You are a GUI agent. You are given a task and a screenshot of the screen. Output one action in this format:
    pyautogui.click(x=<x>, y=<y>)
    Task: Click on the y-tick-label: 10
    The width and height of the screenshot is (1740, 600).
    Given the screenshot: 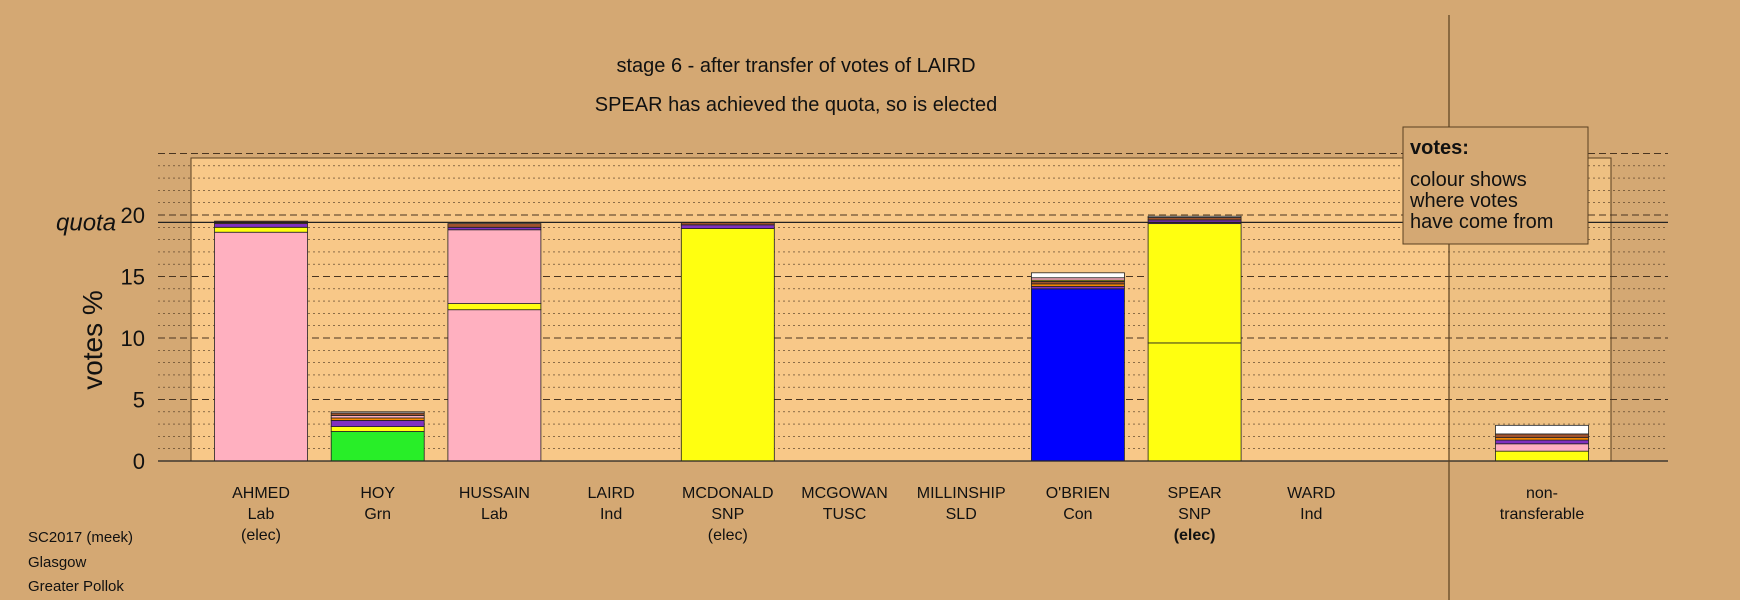 What is the action you would take?
    pyautogui.click(x=133, y=338)
    